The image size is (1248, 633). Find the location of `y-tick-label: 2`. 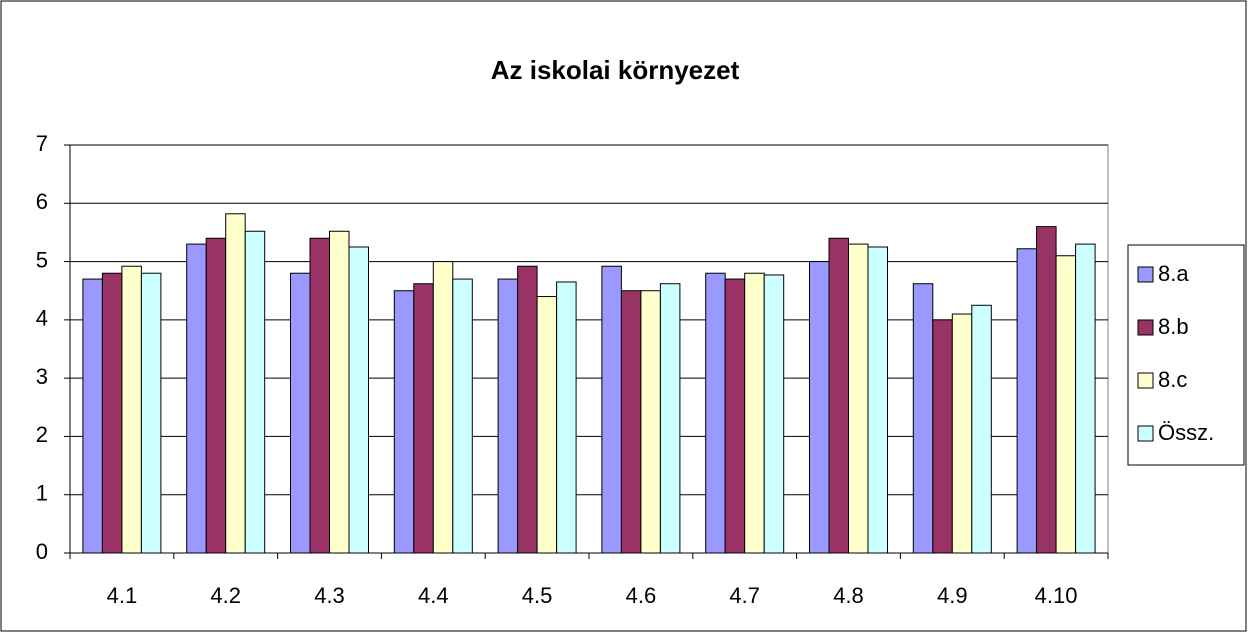

y-tick-label: 2 is located at coordinates (42, 434).